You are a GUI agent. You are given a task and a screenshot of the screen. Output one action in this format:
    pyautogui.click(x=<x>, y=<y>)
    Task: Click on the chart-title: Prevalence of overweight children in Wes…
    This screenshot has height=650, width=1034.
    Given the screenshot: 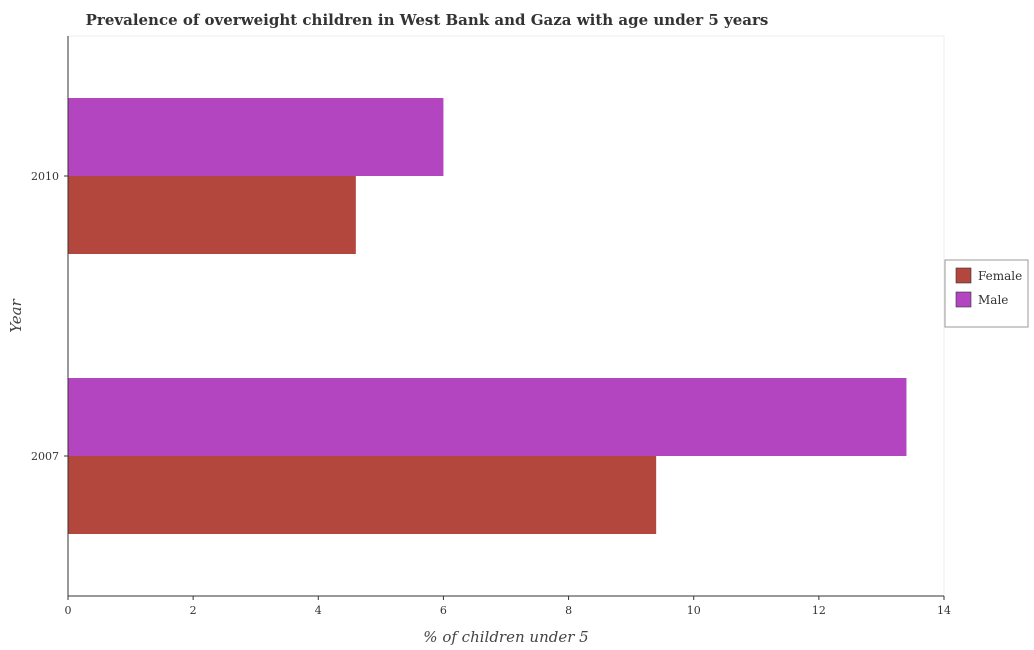 What is the action you would take?
    pyautogui.click(x=427, y=20)
    